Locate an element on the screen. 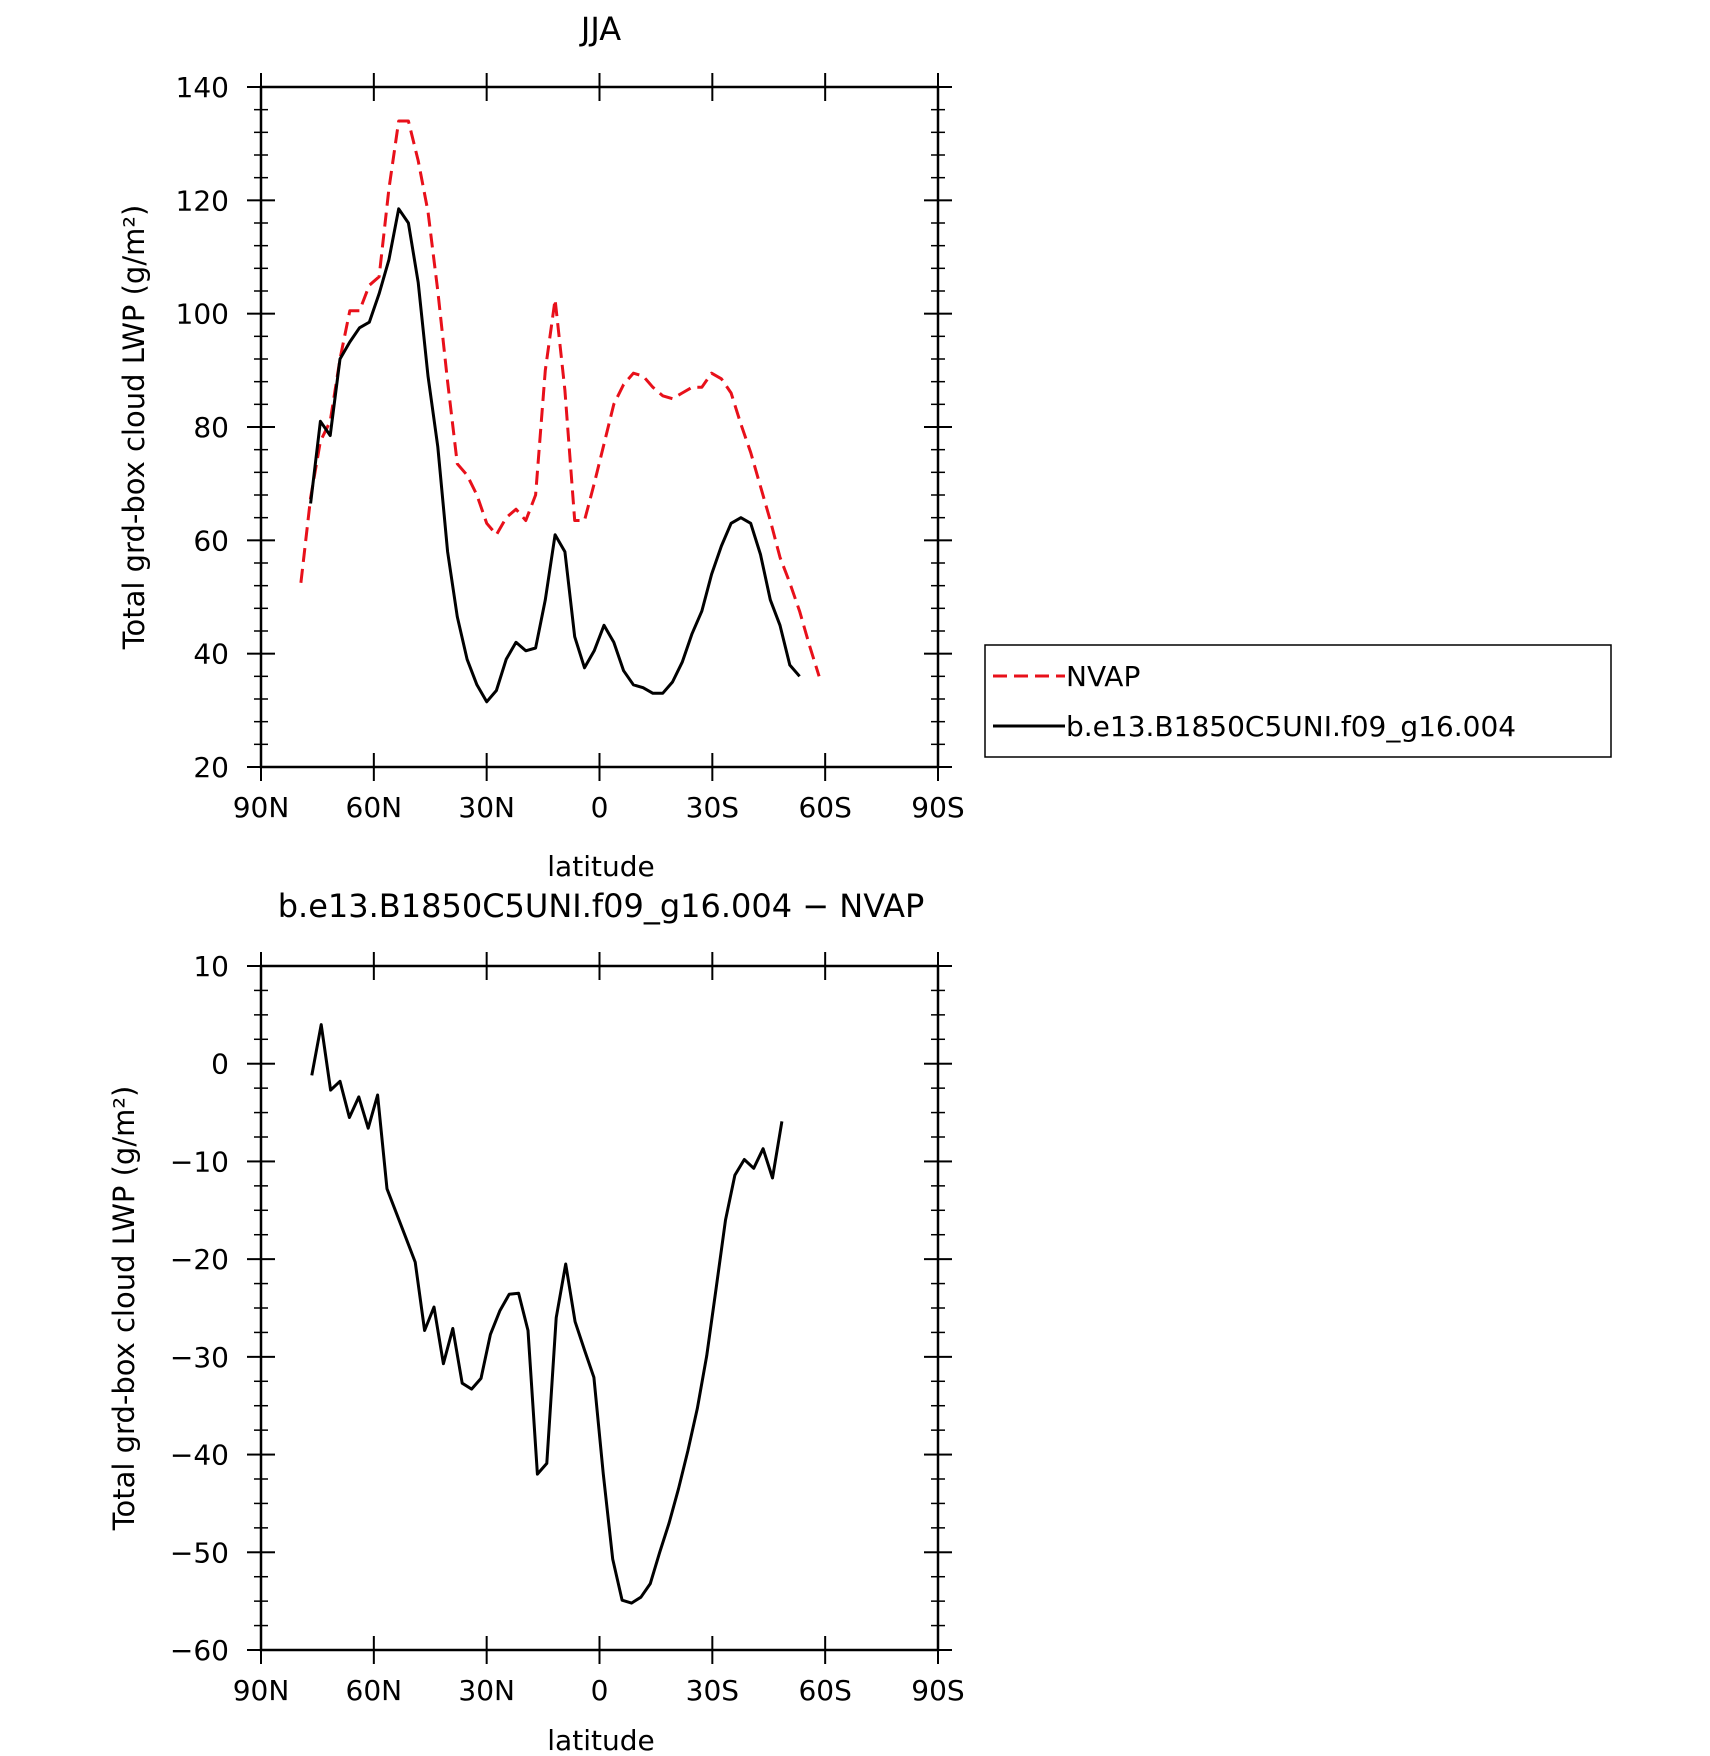 The image size is (1710, 1756). y-tick-label: 140 is located at coordinates (202, 87).